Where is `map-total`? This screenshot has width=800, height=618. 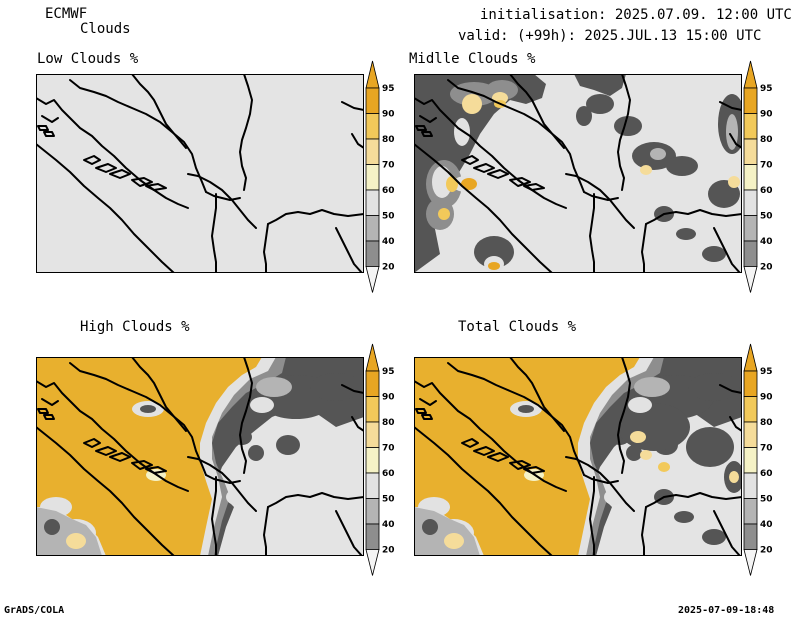
map-total is located at coordinates (578, 456).